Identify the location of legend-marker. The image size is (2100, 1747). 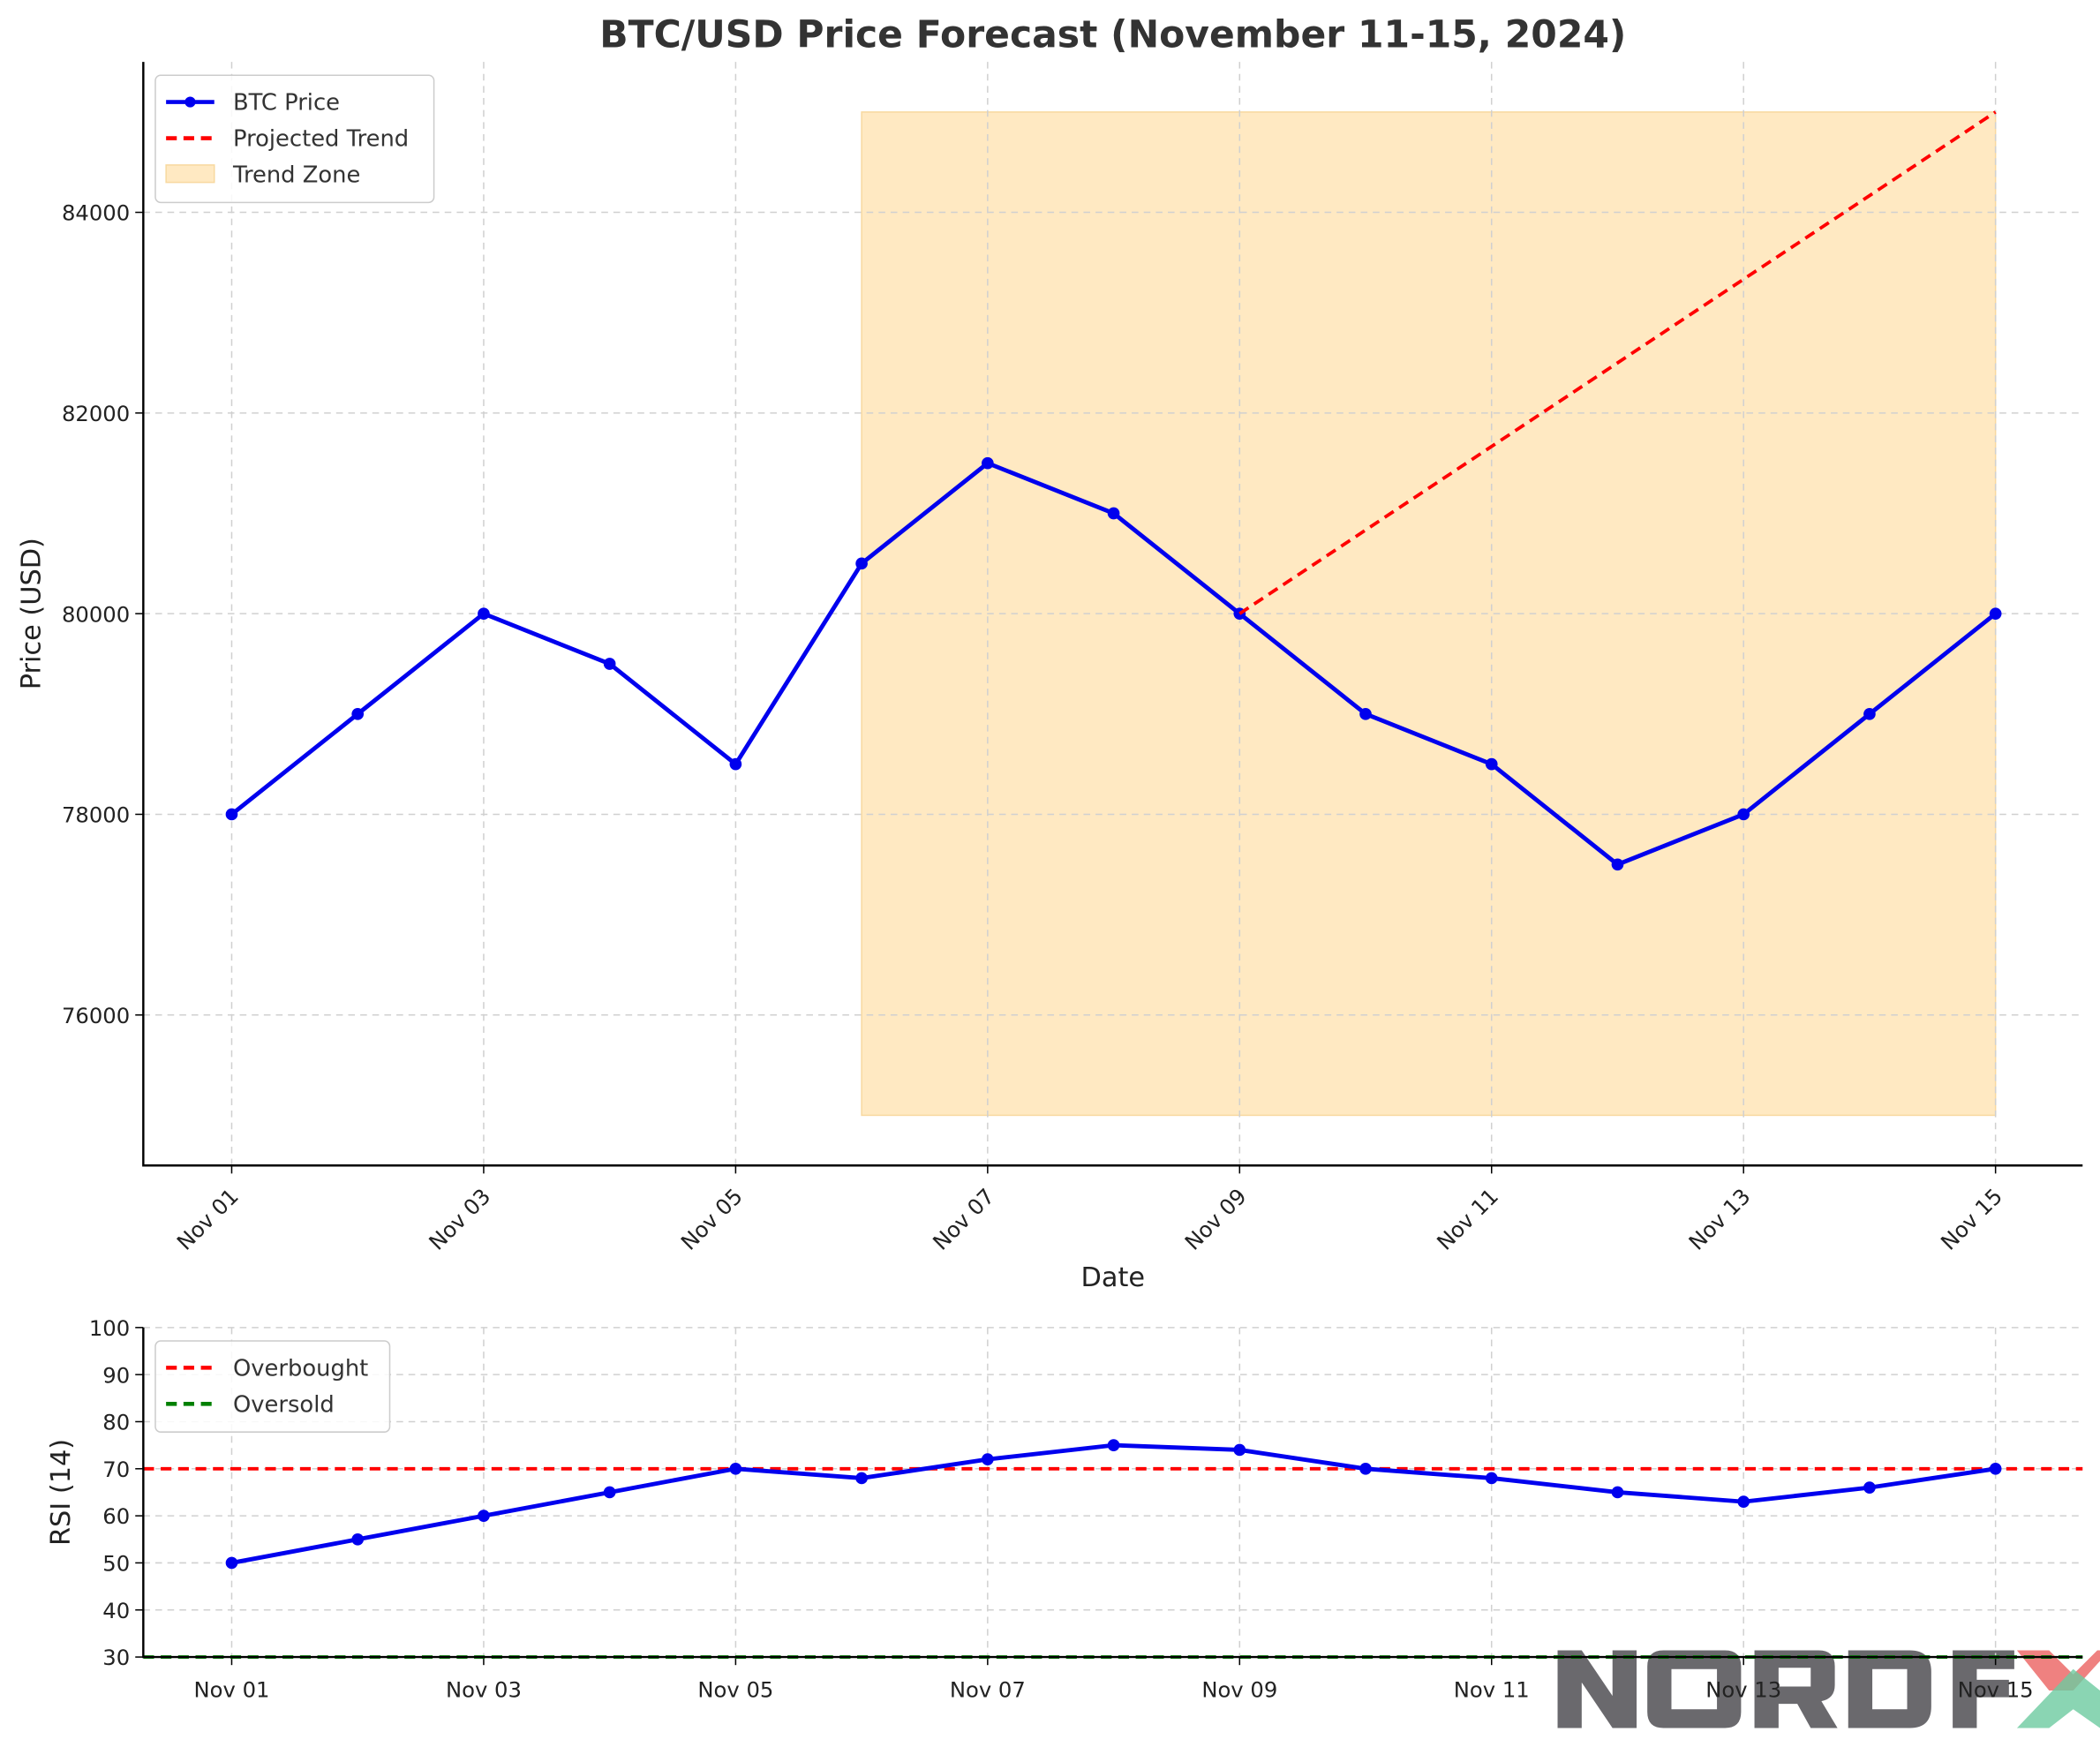
(190, 102).